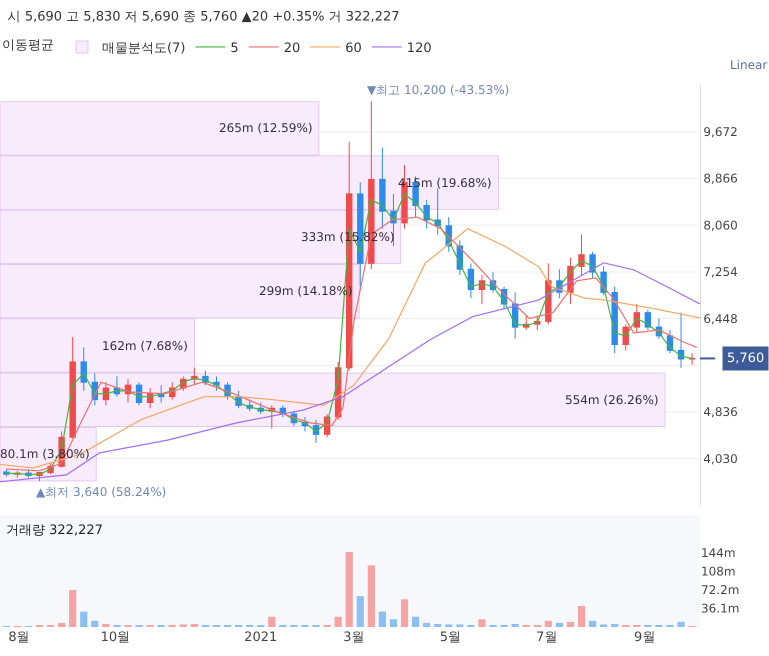 The width and height of the screenshot is (769, 656). I want to click on y-tick-label: 144m, so click(718, 553).